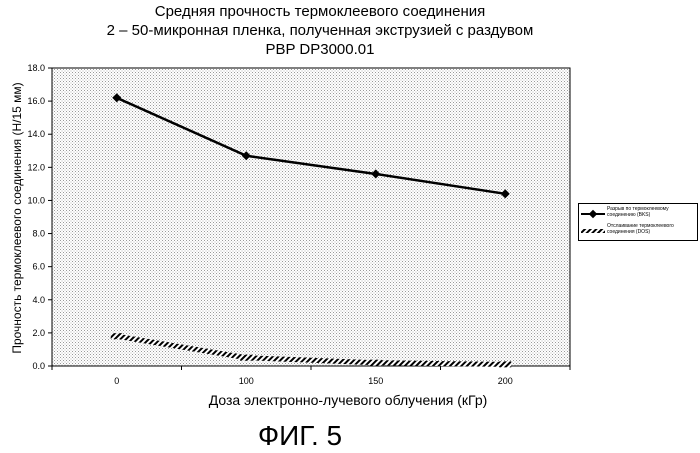  I want to click on y-tick-label: 14.0, so click(36, 134).